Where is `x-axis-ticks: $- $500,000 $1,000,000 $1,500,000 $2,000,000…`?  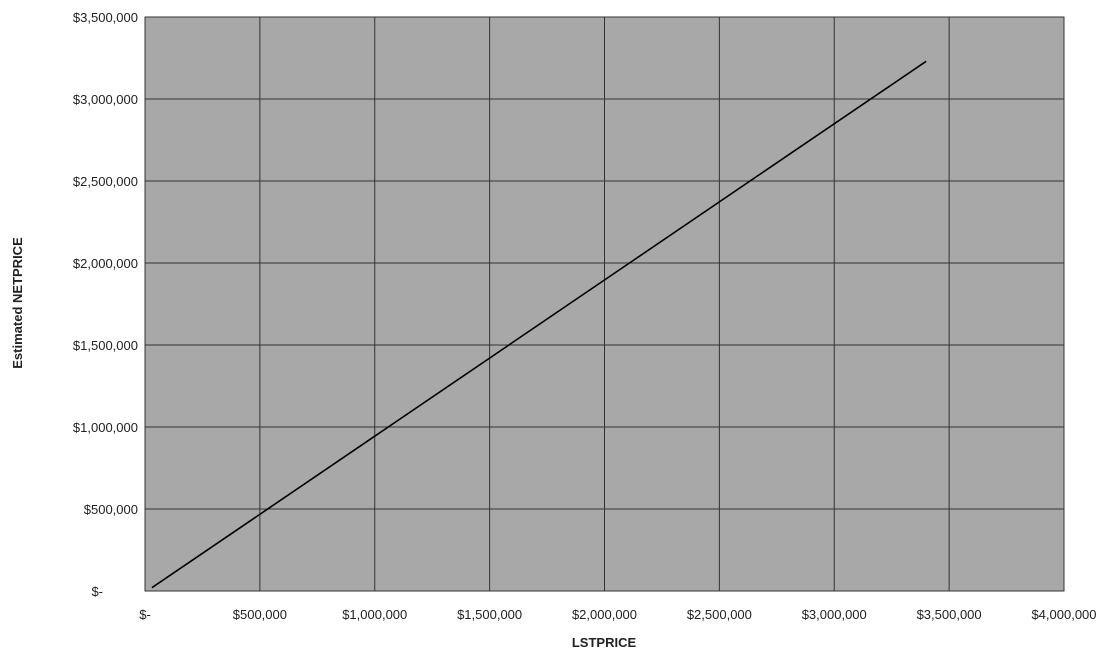
x-axis-ticks: $- $500,000 $1,000,000 $1,500,000 $2,000,000… is located at coordinates (617, 614).